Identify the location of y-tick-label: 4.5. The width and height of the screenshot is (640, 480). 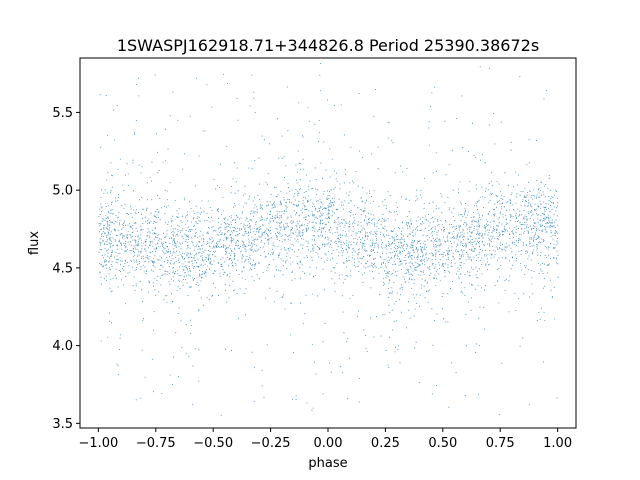
(62, 268).